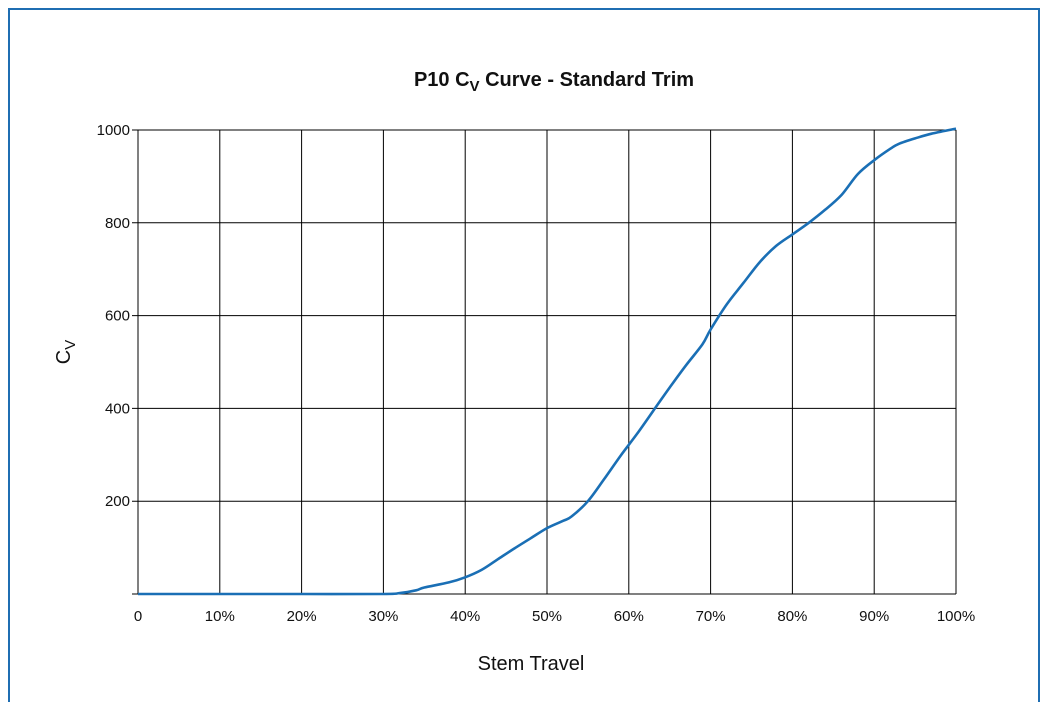 This screenshot has width=1052, height=704. I want to click on x-tick-label: 50%, so click(547, 616).